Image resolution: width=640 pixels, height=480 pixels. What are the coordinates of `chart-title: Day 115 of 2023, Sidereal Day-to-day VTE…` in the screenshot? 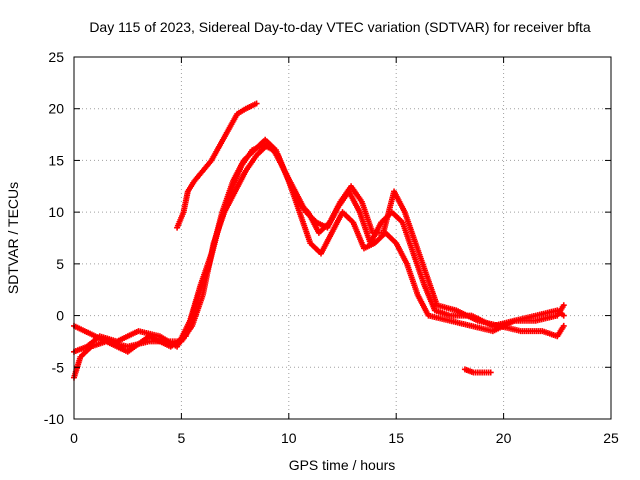 It's located at (340, 27).